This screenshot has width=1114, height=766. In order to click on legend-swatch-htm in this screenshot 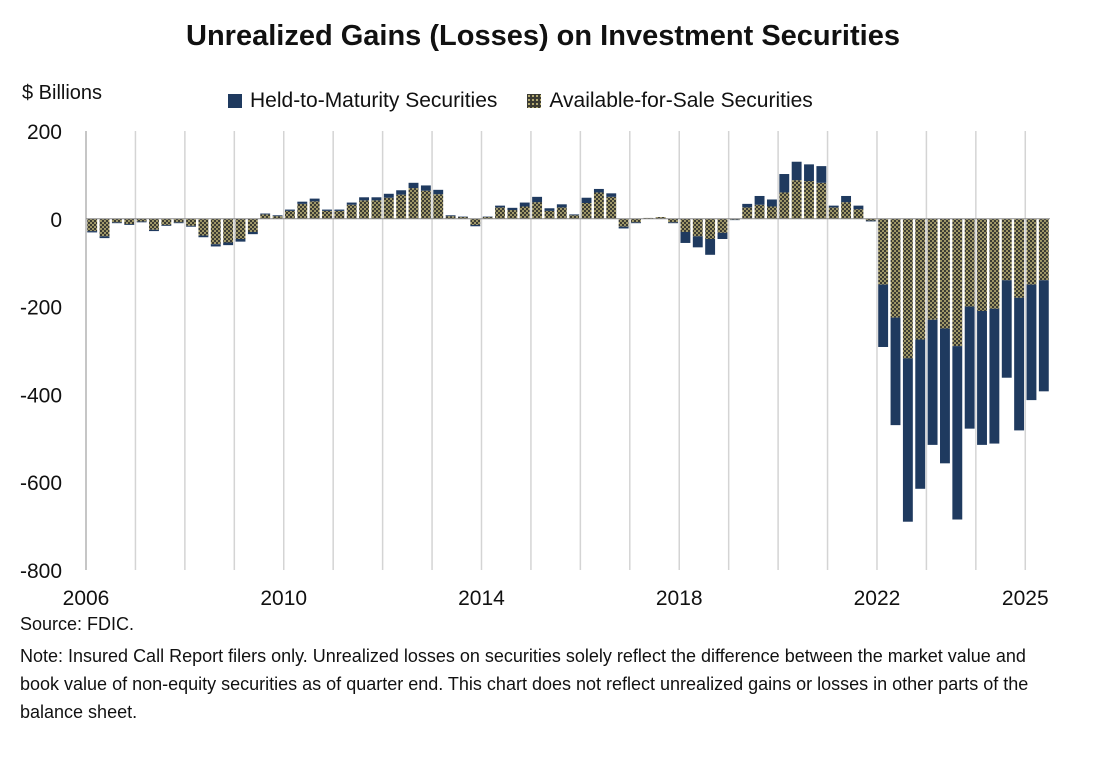, I will do `click(235, 101)`.